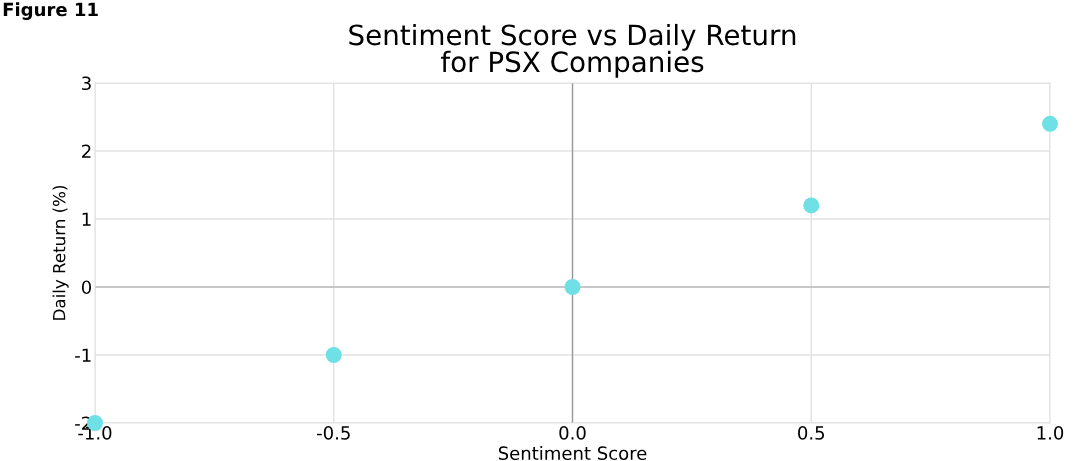 This screenshot has height=461, width=1078. What do you see at coordinates (572, 433) in the screenshot?
I see `x-tick-label: 0.0` at bounding box center [572, 433].